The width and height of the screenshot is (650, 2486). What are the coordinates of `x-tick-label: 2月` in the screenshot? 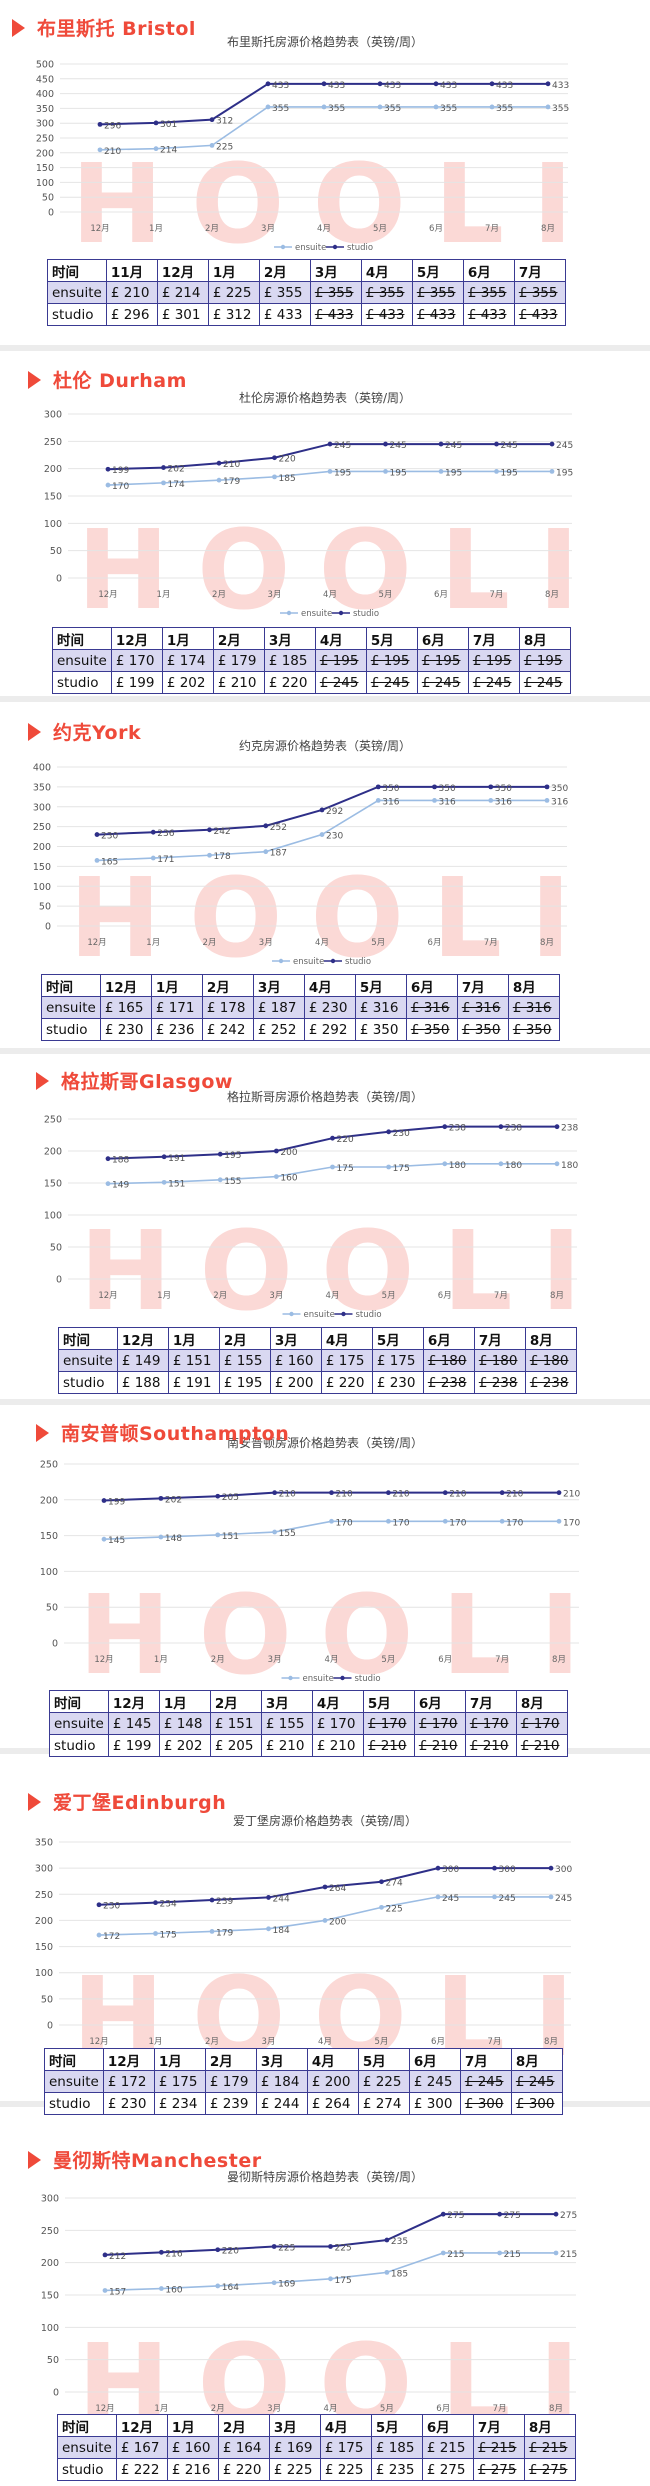 It's located at (212, 2042).